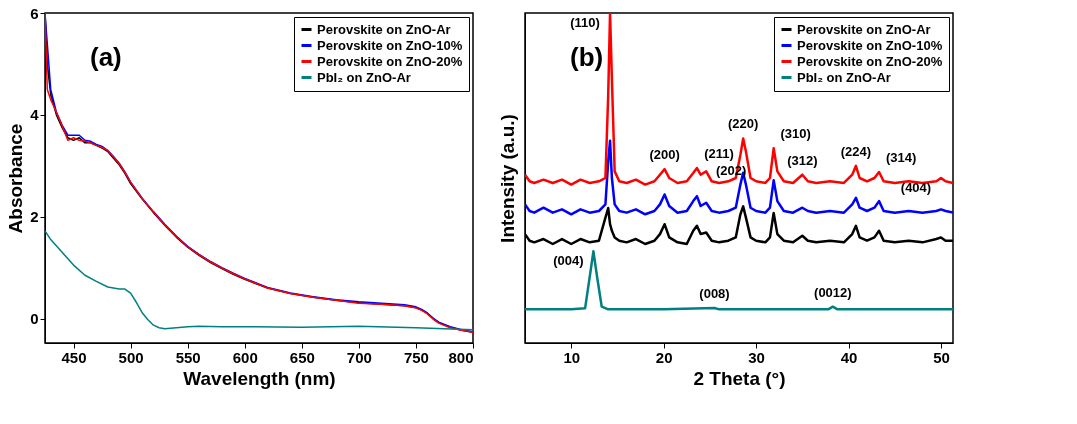 The width and height of the screenshot is (1077, 424). Describe the element at coordinates (585, 22) in the screenshot. I see `annotation: (110)` at that location.